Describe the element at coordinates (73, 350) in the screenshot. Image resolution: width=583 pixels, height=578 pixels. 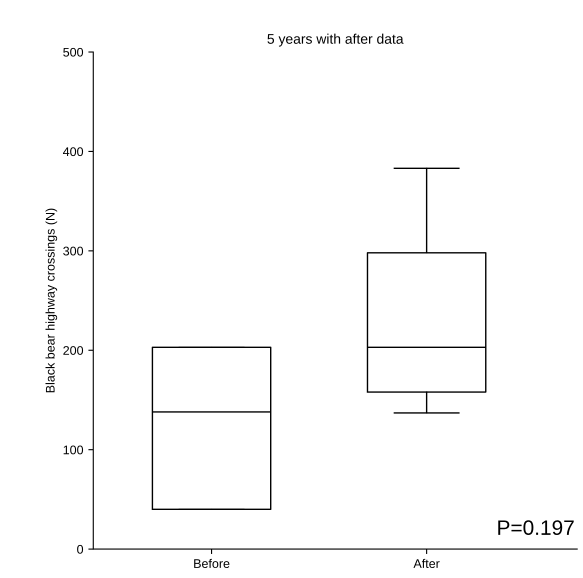
I see `y-tick-label: 200` at that location.